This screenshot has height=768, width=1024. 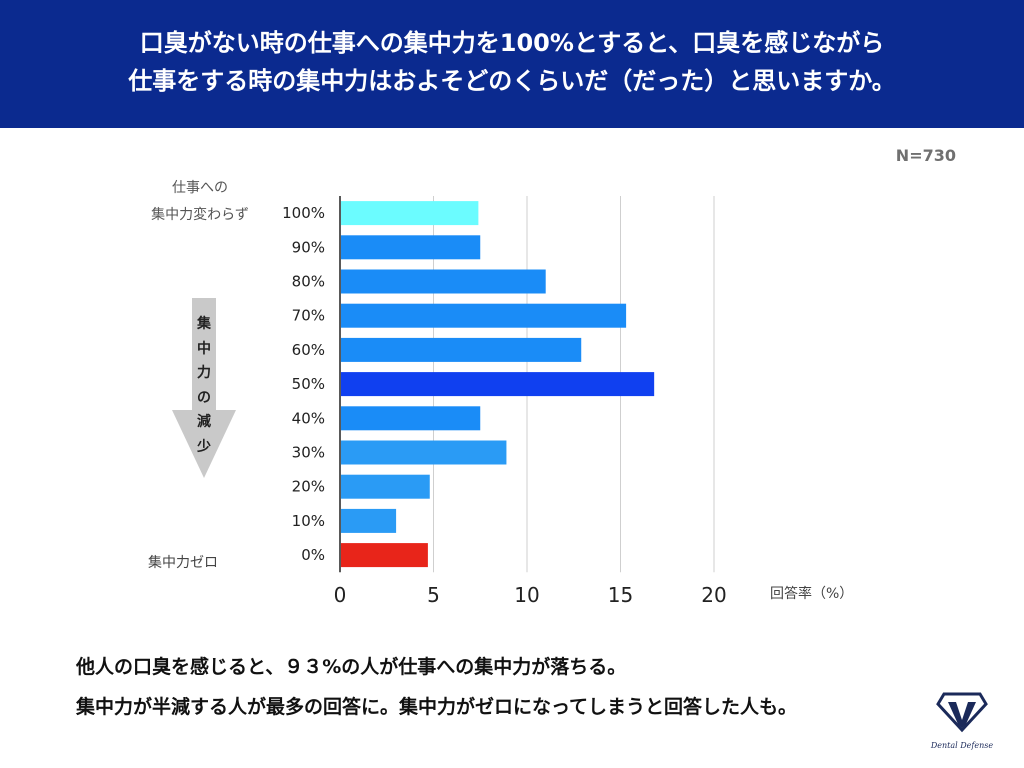 I want to click on x-tick-label: 0, so click(x=340, y=595).